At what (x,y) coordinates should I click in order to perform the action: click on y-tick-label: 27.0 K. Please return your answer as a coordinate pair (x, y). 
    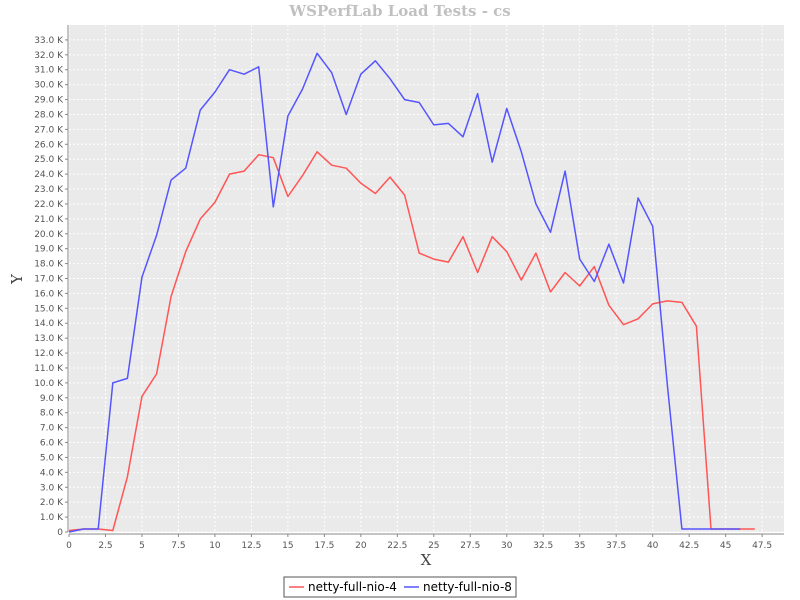
    Looking at the image, I should click on (49, 130).